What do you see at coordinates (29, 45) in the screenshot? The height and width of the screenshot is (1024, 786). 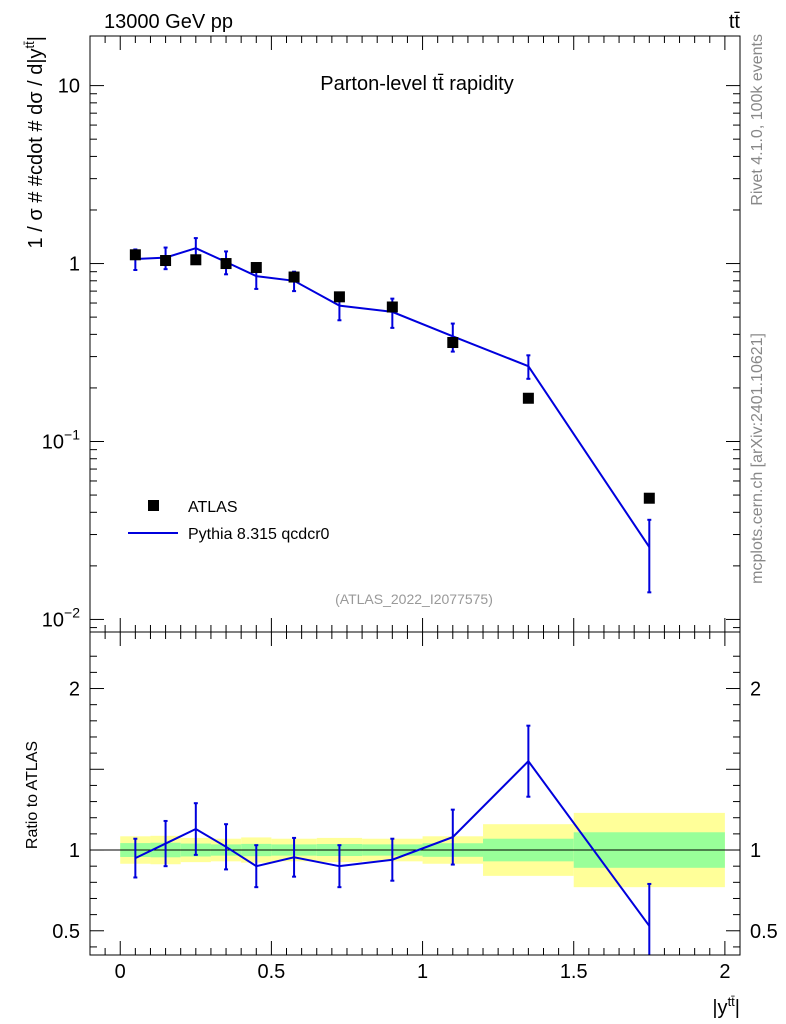 I see `main-y-axis-title-sup: tt̄` at bounding box center [29, 45].